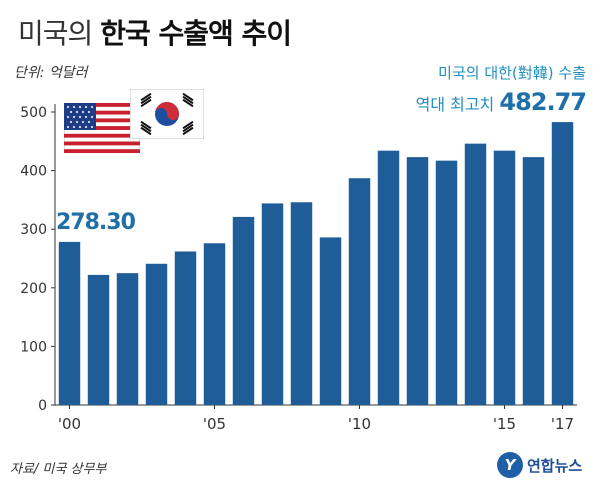 This screenshot has height=487, width=600. I want to click on record-note-value-line: 역대 최고치 482.77, so click(501, 102).